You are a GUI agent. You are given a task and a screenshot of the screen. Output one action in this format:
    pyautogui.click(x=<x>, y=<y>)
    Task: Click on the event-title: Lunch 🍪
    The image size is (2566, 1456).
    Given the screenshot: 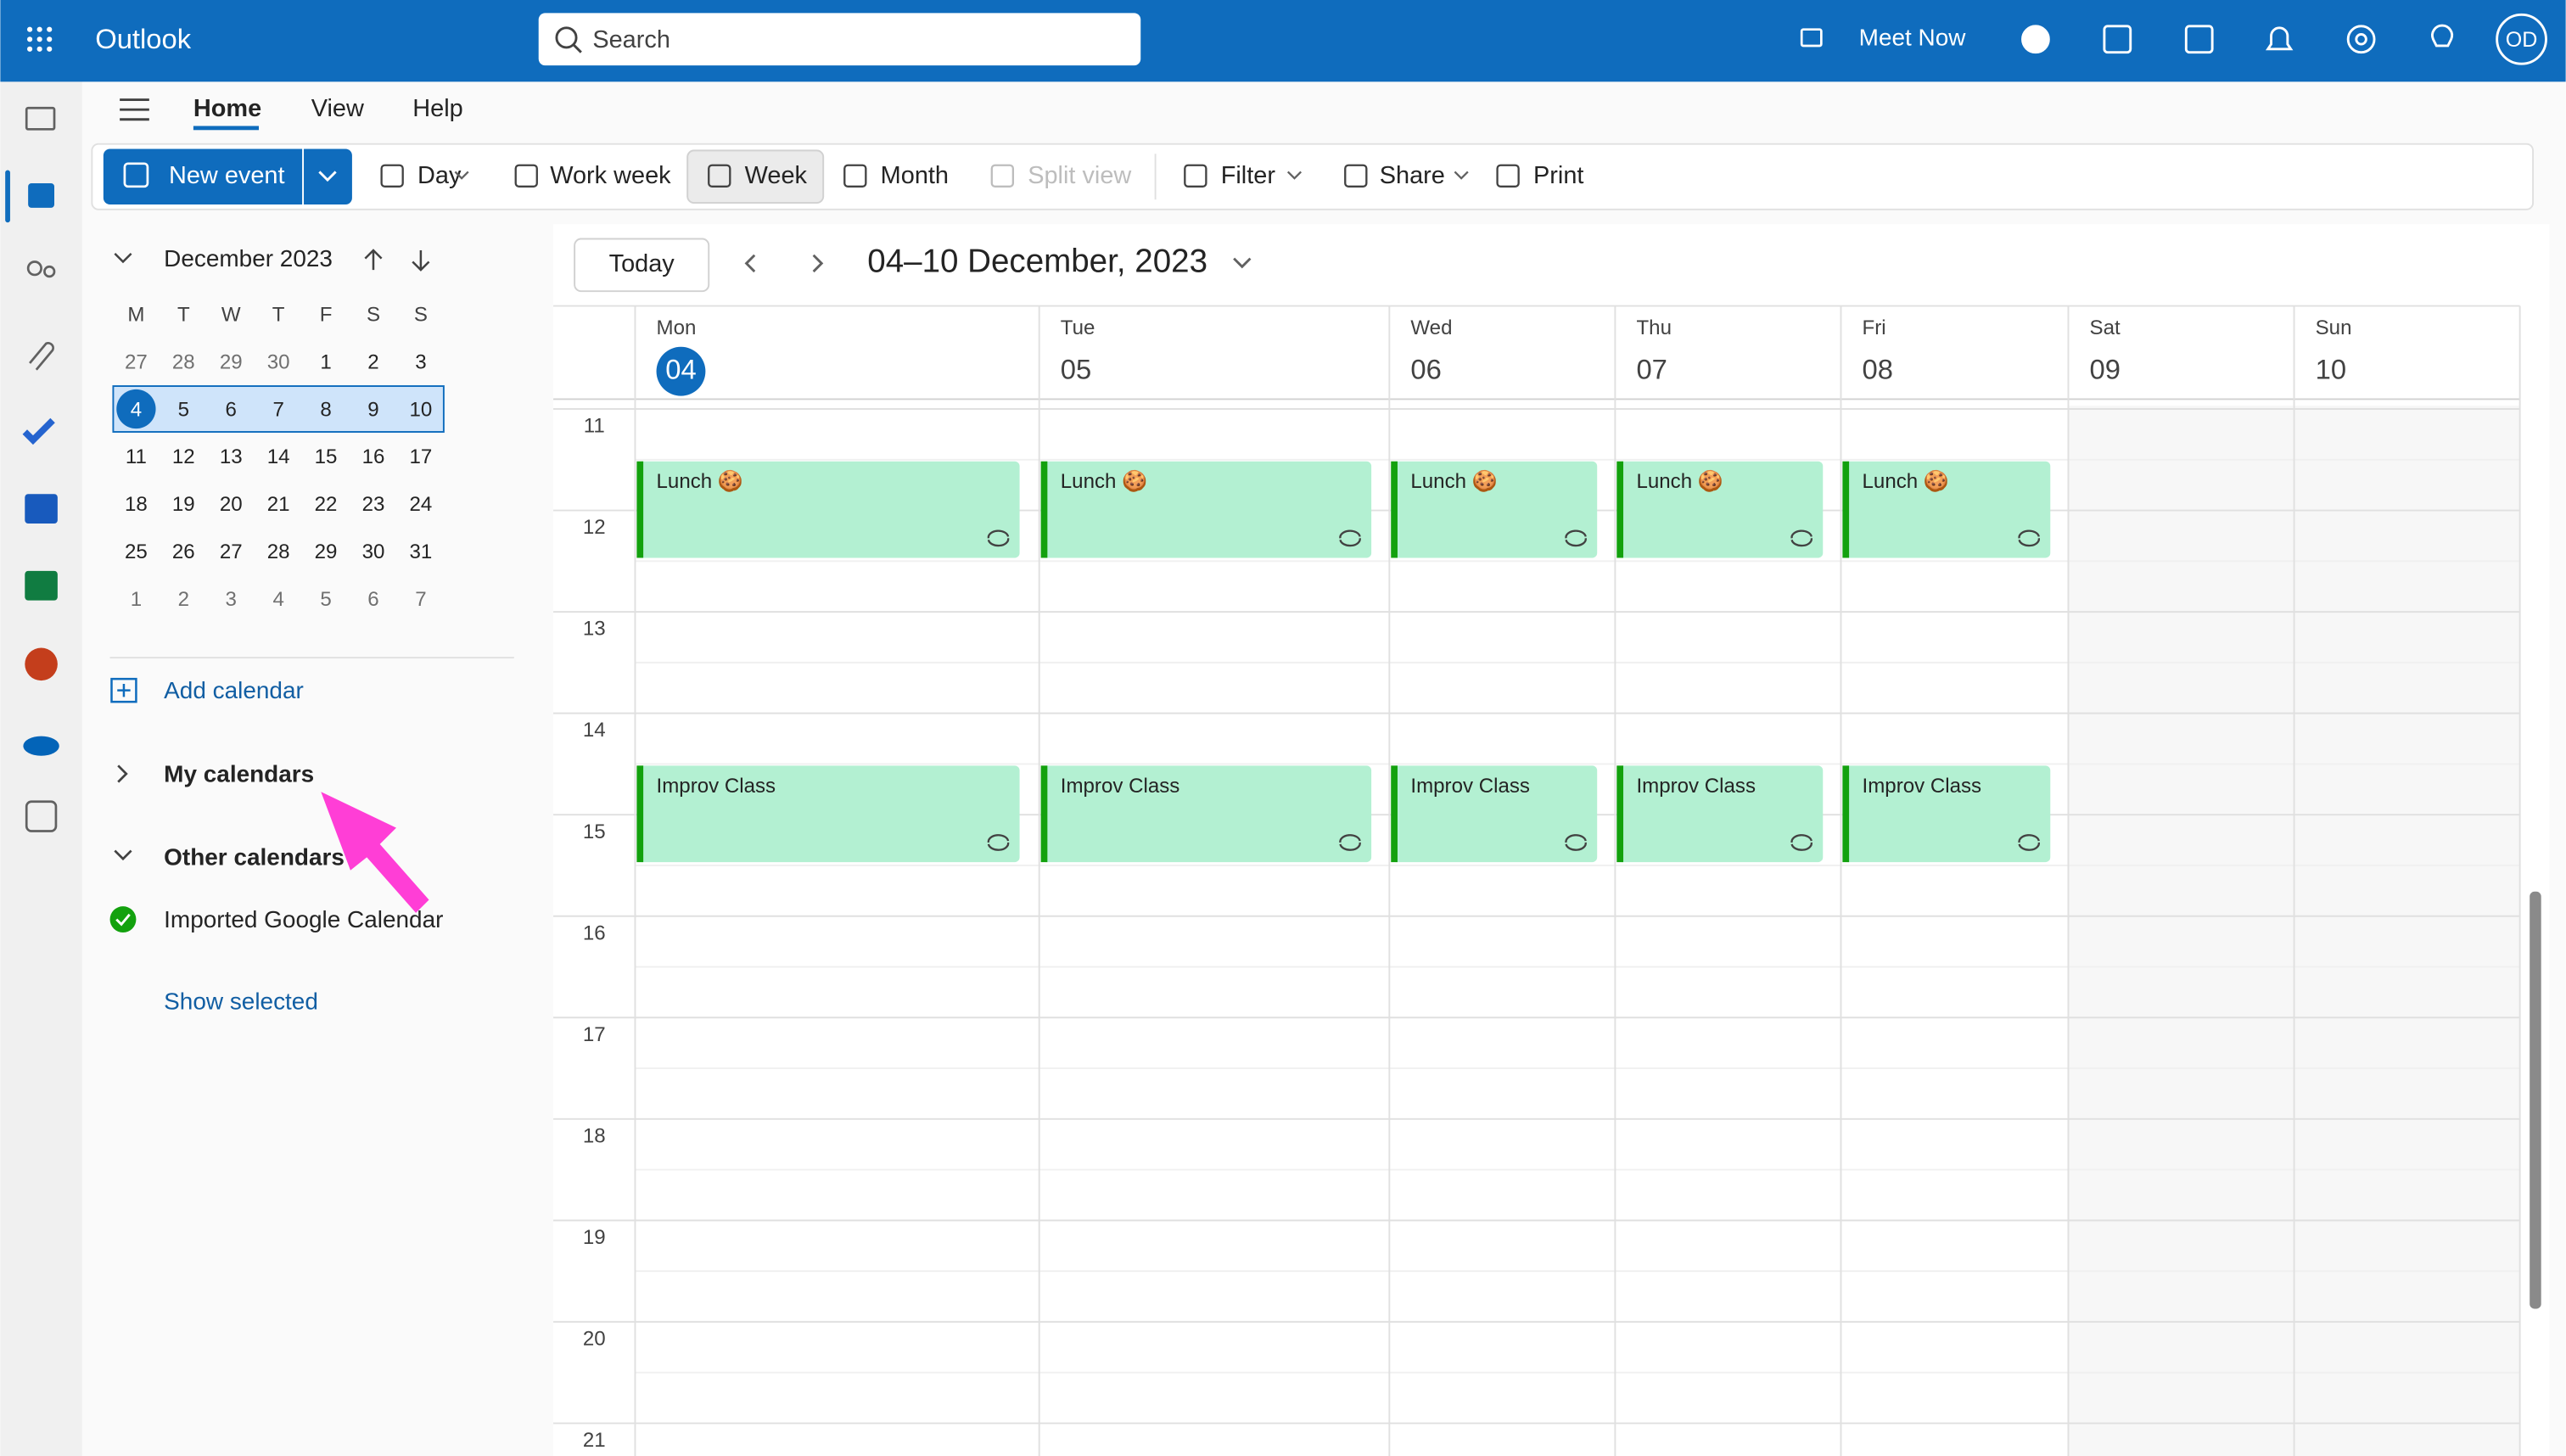 What is the action you would take?
    pyautogui.click(x=1906, y=481)
    